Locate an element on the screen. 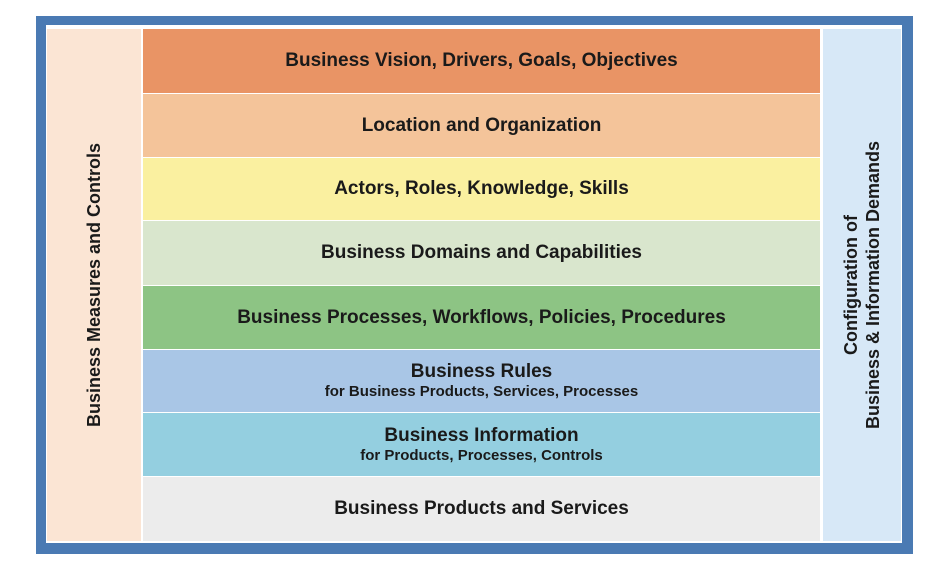 The height and width of the screenshot is (574, 952). left-panel: Business Measures and Controls is located at coordinates (94, 285).